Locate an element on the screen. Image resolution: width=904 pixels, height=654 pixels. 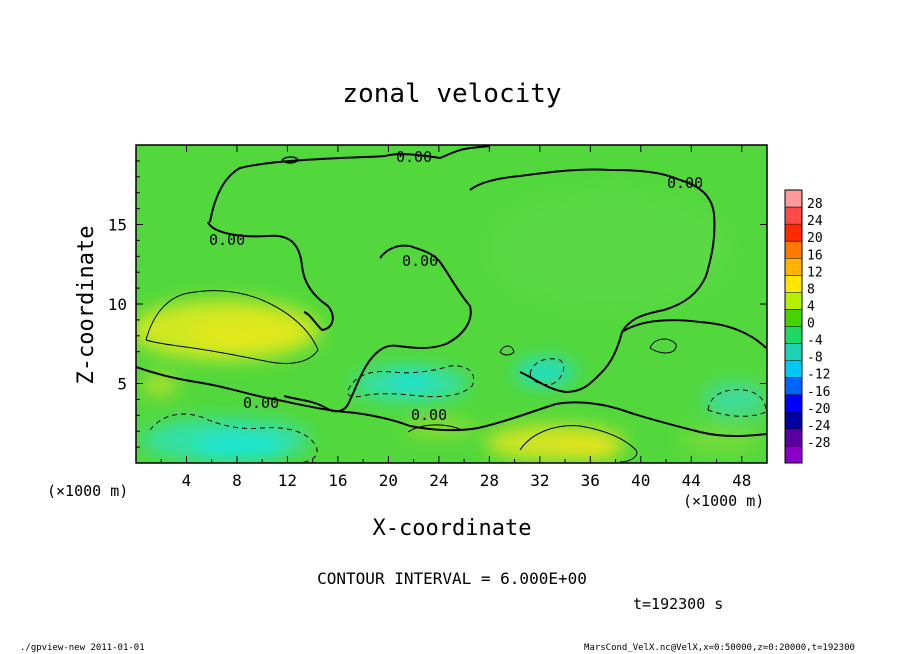
positive-core-bottom is located at coordinates (590, 450).